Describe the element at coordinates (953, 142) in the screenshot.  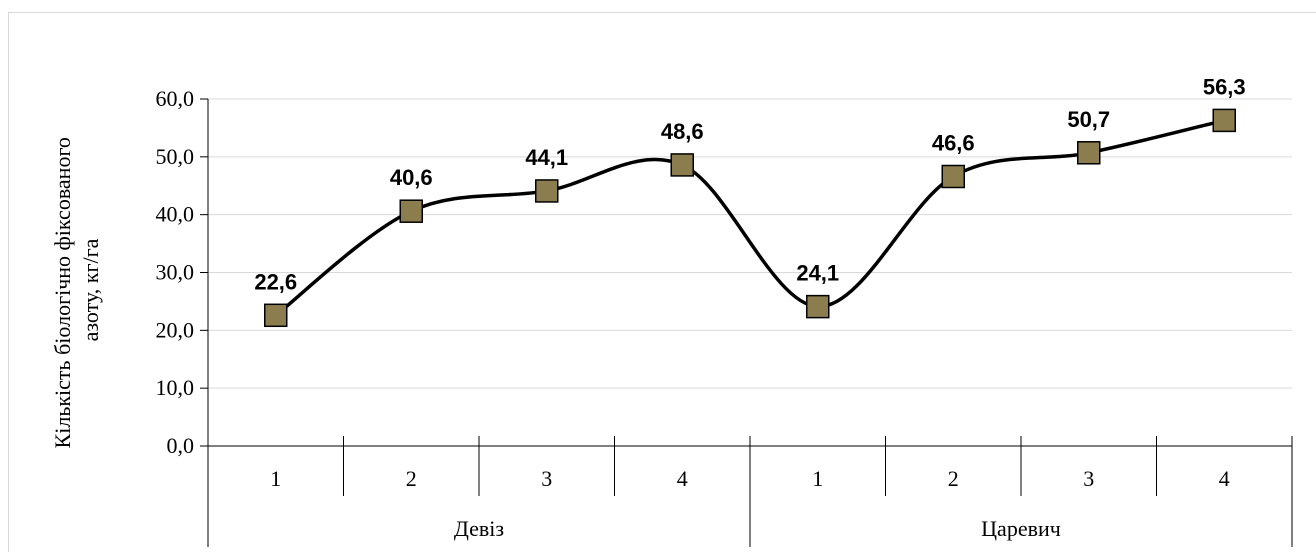
I see `data-label: 46,6` at that location.